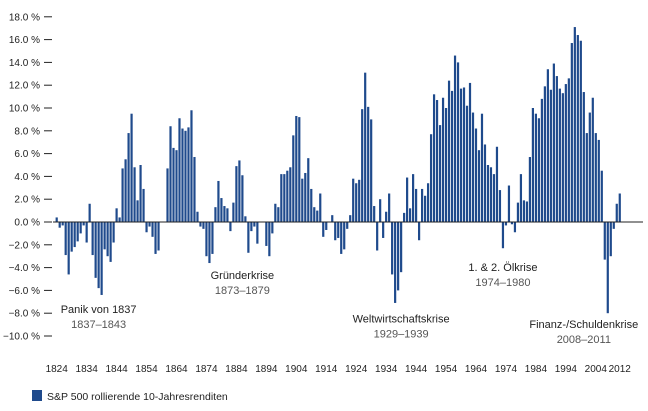  Describe the element at coordinates (176, 369) in the screenshot. I see `x-tick-label: 1864` at that location.